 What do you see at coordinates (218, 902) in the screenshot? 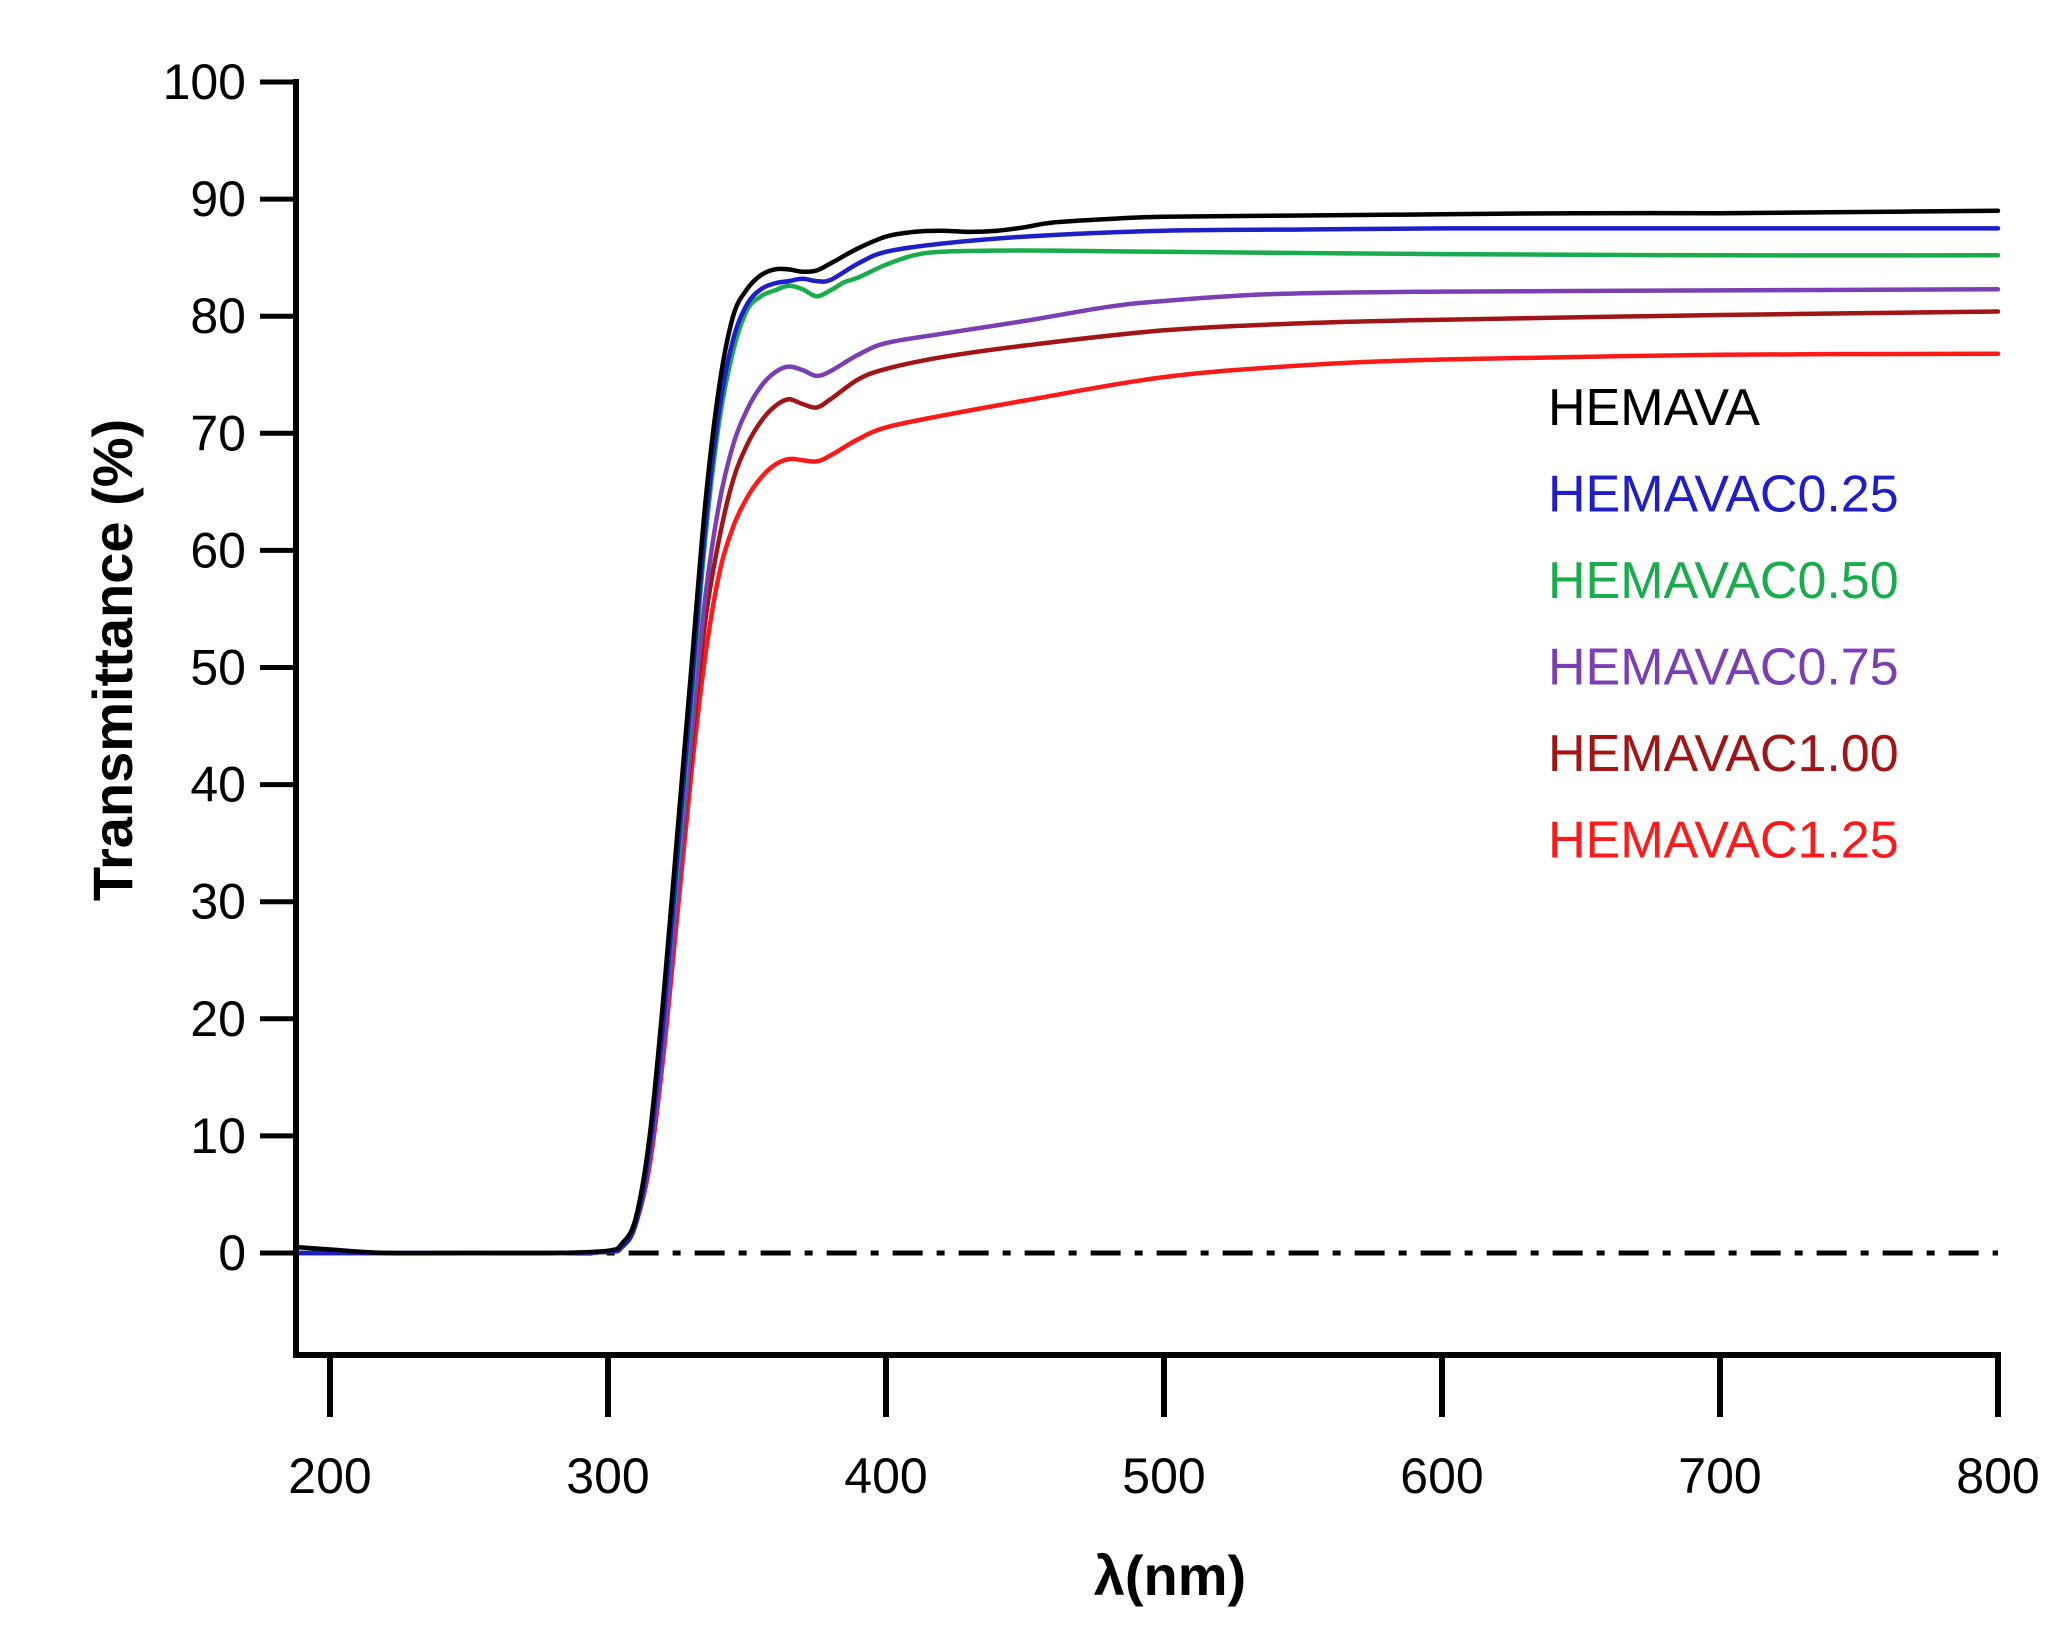
I see `y-tick-label: 30` at bounding box center [218, 902].